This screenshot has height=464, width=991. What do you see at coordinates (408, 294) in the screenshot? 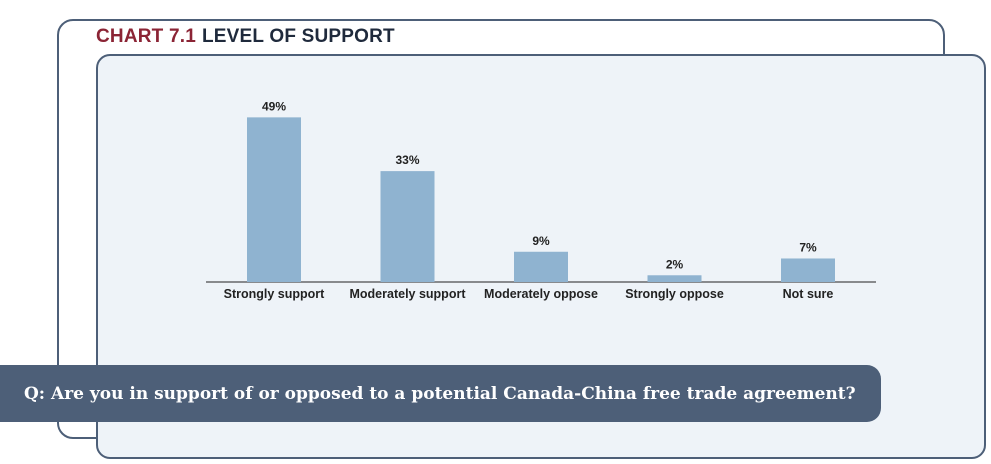
I see `category-label-1: Moderately support` at bounding box center [408, 294].